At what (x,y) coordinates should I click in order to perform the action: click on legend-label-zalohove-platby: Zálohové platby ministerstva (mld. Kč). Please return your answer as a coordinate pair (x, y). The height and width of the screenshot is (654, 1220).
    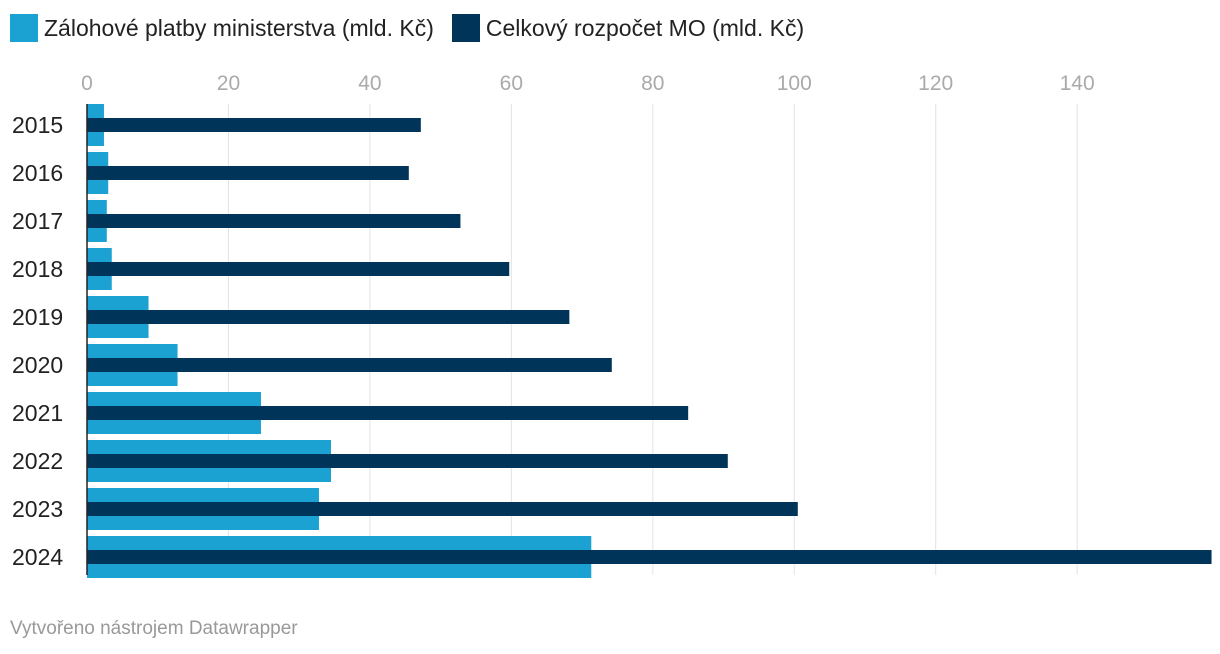
    Looking at the image, I should click on (239, 27).